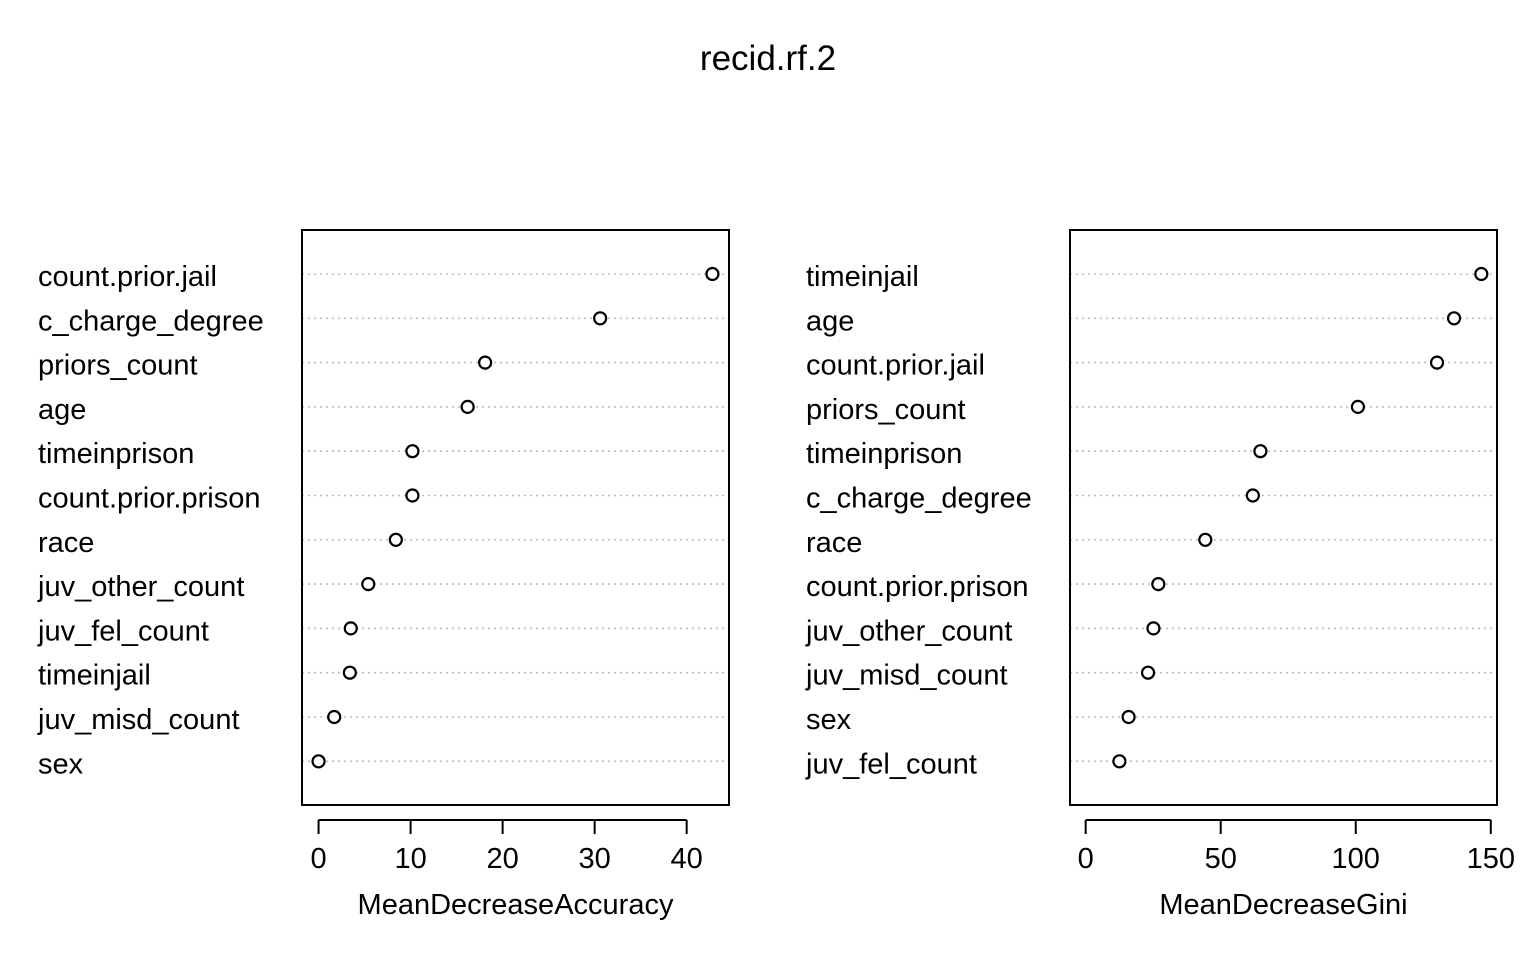 This screenshot has width=1536, height=960. What do you see at coordinates (1283, 905) in the screenshot?
I see `x-axis-label: MeanDecreaseGini` at bounding box center [1283, 905].